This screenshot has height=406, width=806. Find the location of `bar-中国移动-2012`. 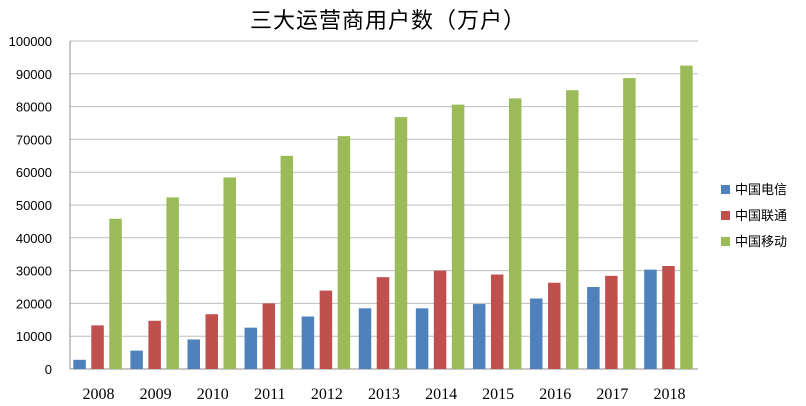

bar-中国移动-2012 is located at coordinates (344, 252).